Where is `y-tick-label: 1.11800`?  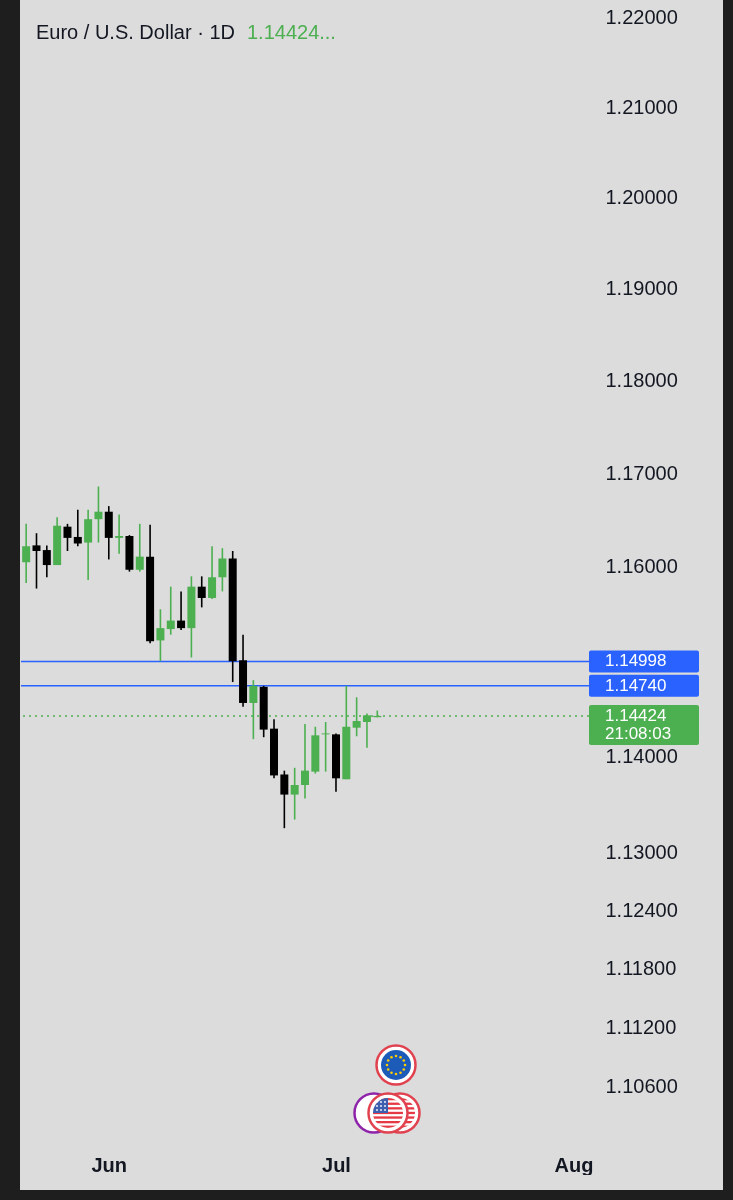
y-tick-label: 1.11800 is located at coordinates (641, 968).